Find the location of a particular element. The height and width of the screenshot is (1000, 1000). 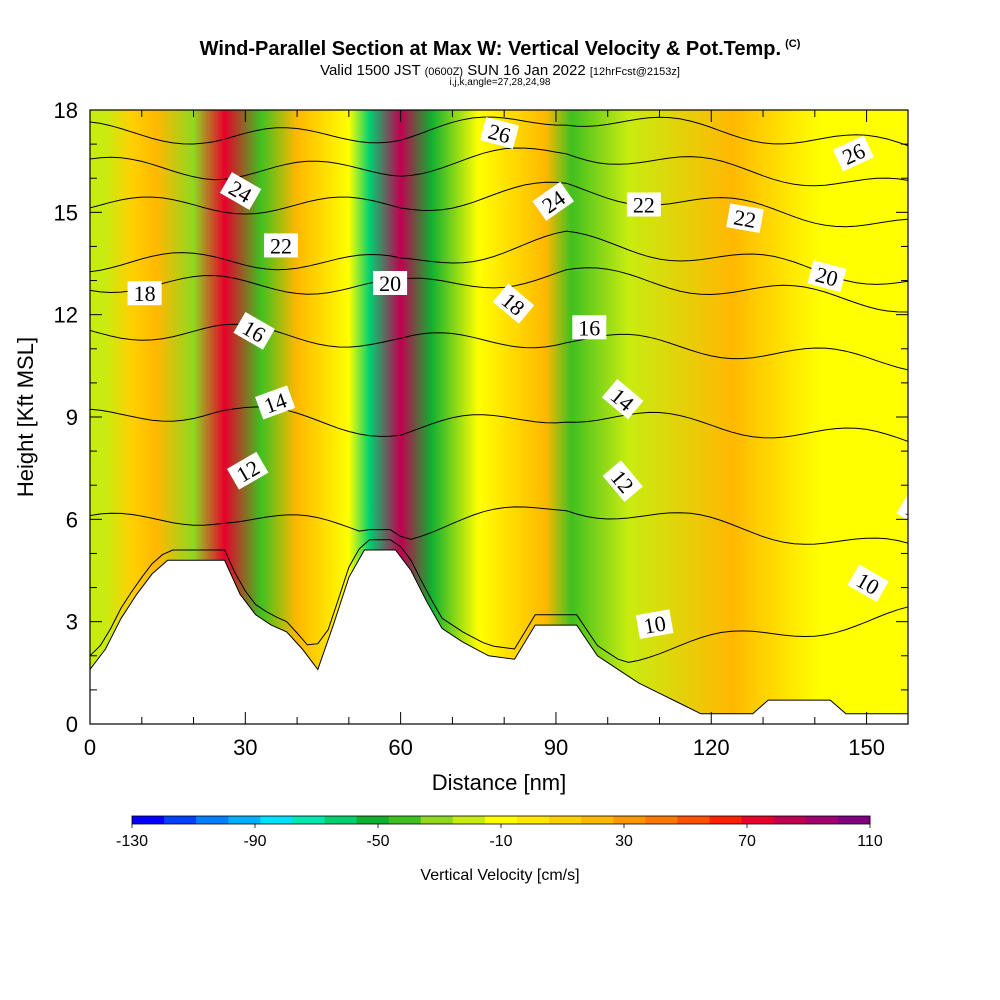

contour-label-15: 10 is located at coordinates (654, 624).